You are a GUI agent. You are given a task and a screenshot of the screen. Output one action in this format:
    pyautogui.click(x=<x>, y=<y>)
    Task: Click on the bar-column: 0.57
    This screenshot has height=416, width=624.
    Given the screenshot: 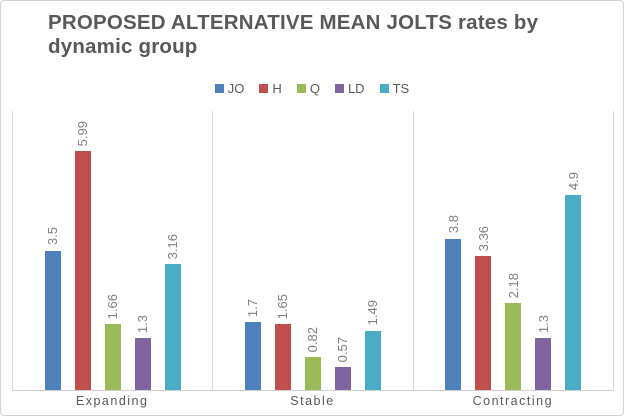 What is the action you would take?
    pyautogui.click(x=342, y=250)
    